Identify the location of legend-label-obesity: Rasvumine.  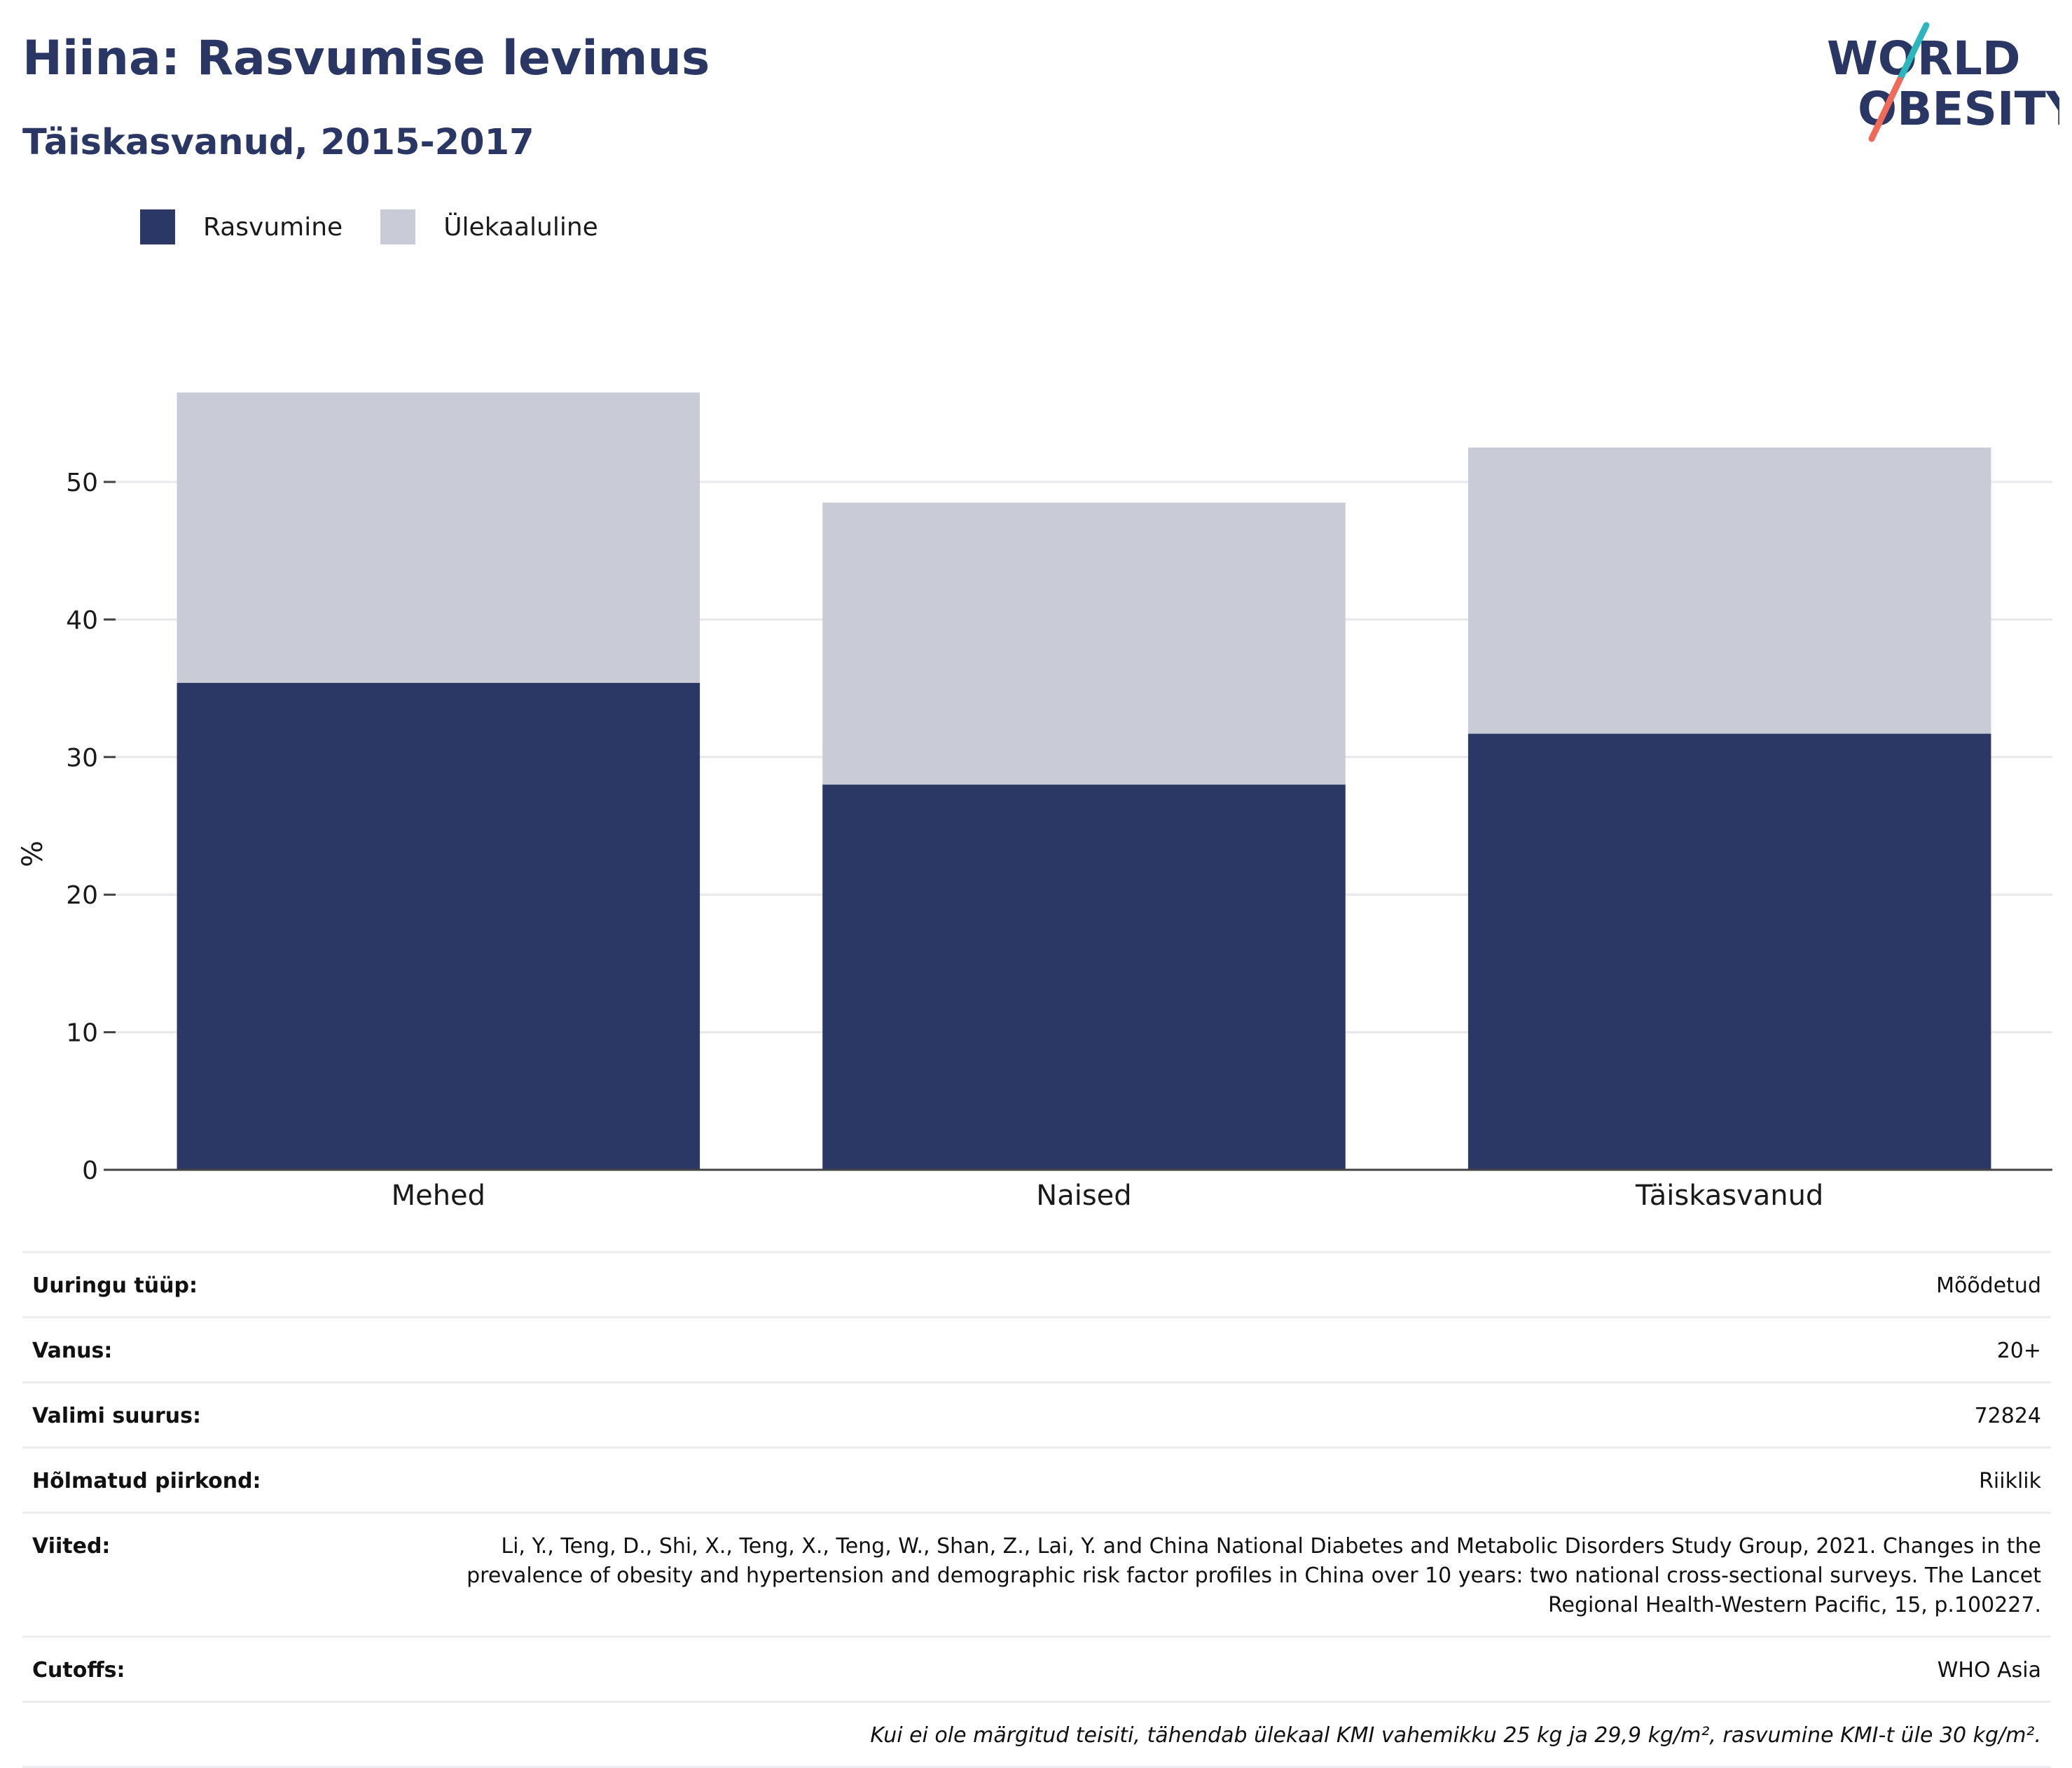
(273, 227).